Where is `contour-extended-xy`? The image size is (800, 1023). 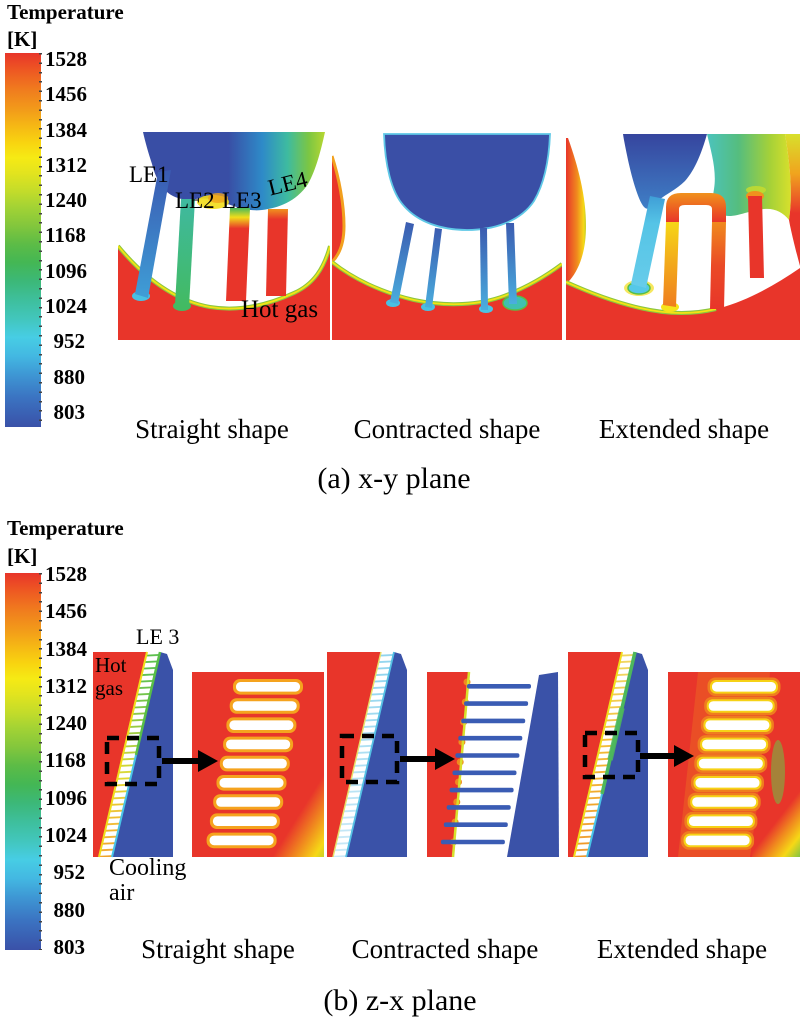 contour-extended-xy is located at coordinates (683, 237).